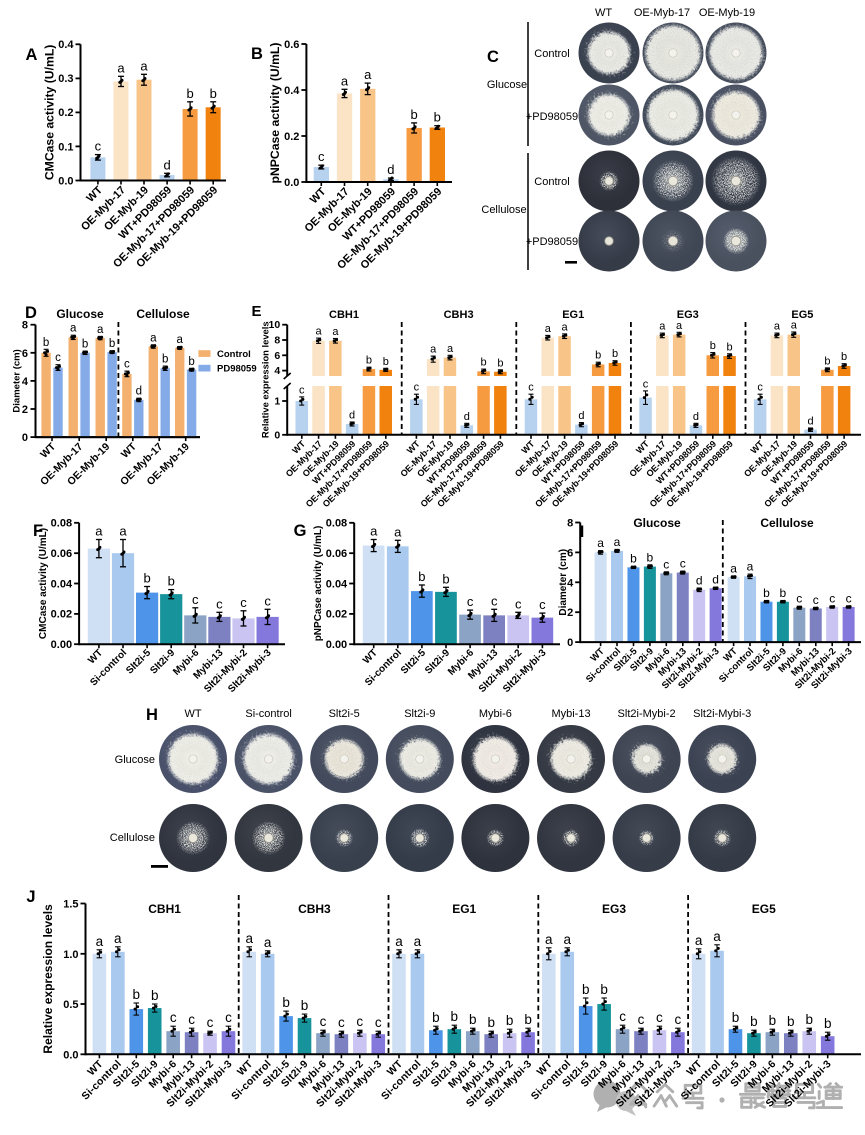  I want to click on svg-text: B, so click(257, 54).